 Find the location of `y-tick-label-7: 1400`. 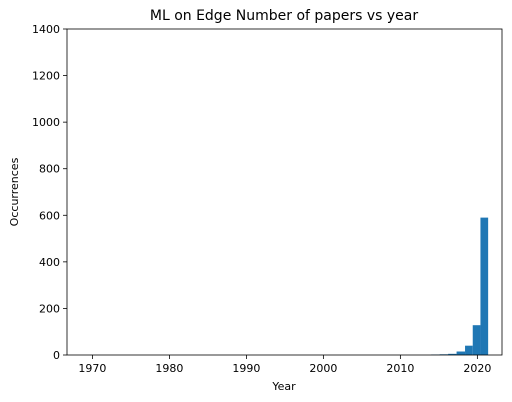

y-tick-label-7: 1400 is located at coordinates (46, 29).